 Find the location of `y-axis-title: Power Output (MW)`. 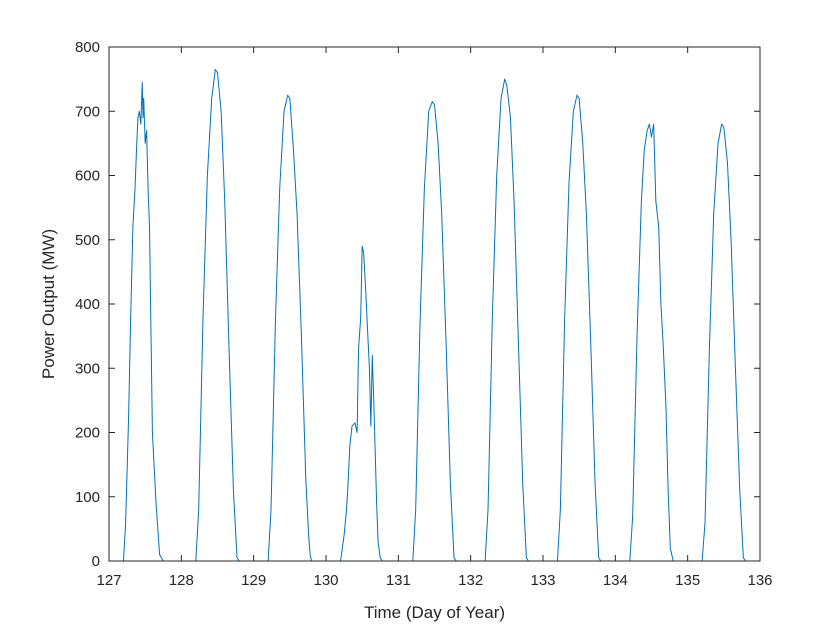

y-axis-title: Power Output (MW) is located at coordinates (48, 304).